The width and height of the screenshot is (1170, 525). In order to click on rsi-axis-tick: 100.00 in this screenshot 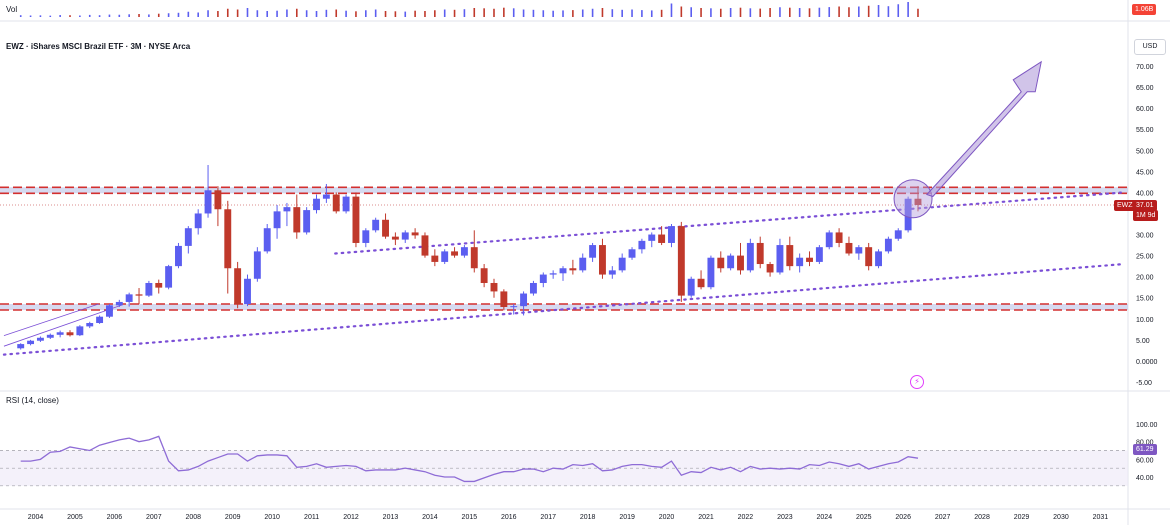, I will do `click(1147, 425)`.